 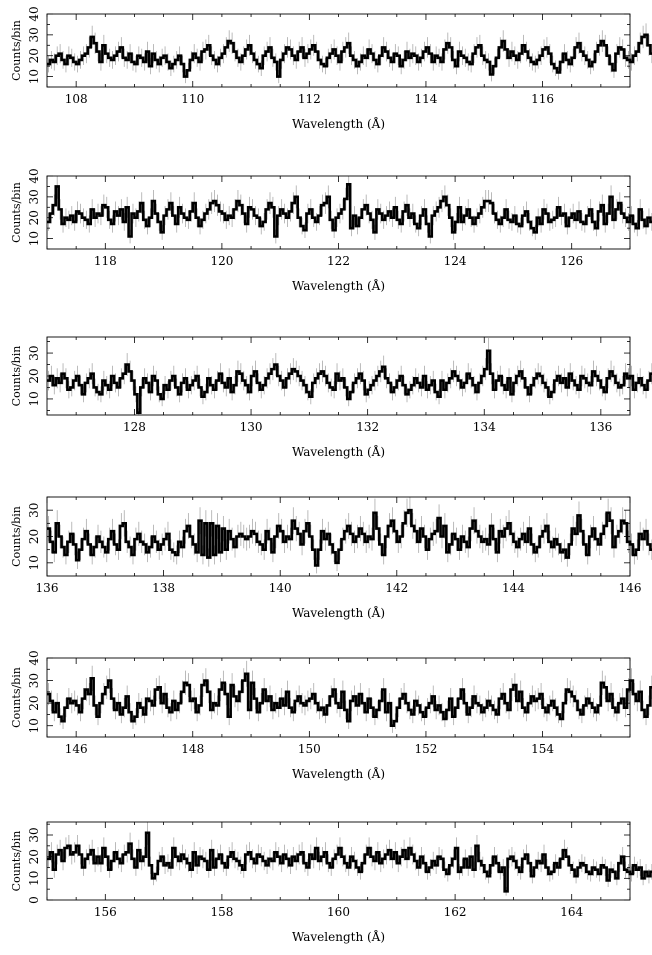 I want to click on x-tick-label: 120, so click(x=221, y=261).